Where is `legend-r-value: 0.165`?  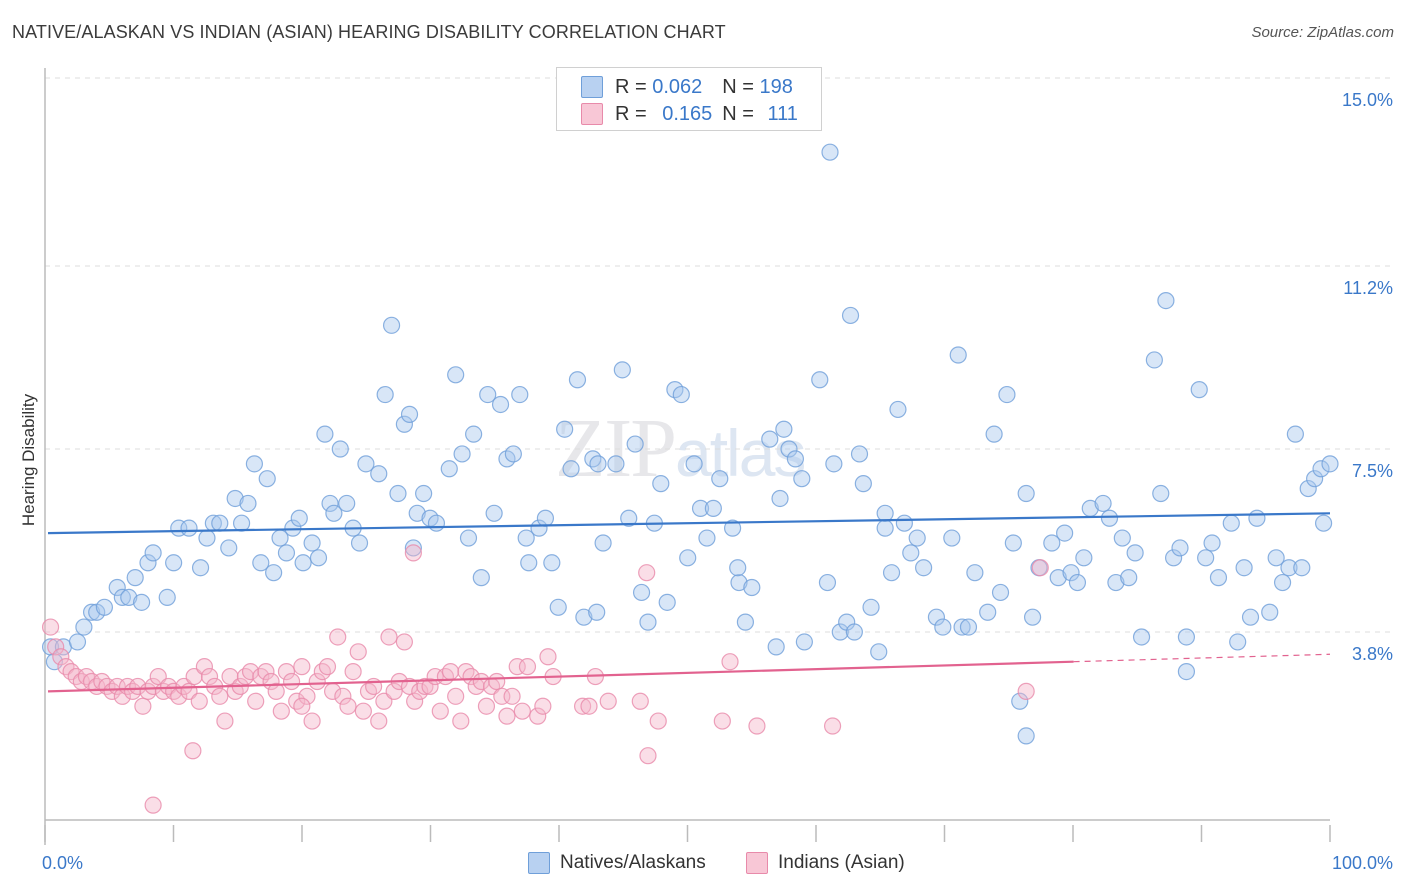
legend-r-value: 0.165 is located at coordinates (687, 113).